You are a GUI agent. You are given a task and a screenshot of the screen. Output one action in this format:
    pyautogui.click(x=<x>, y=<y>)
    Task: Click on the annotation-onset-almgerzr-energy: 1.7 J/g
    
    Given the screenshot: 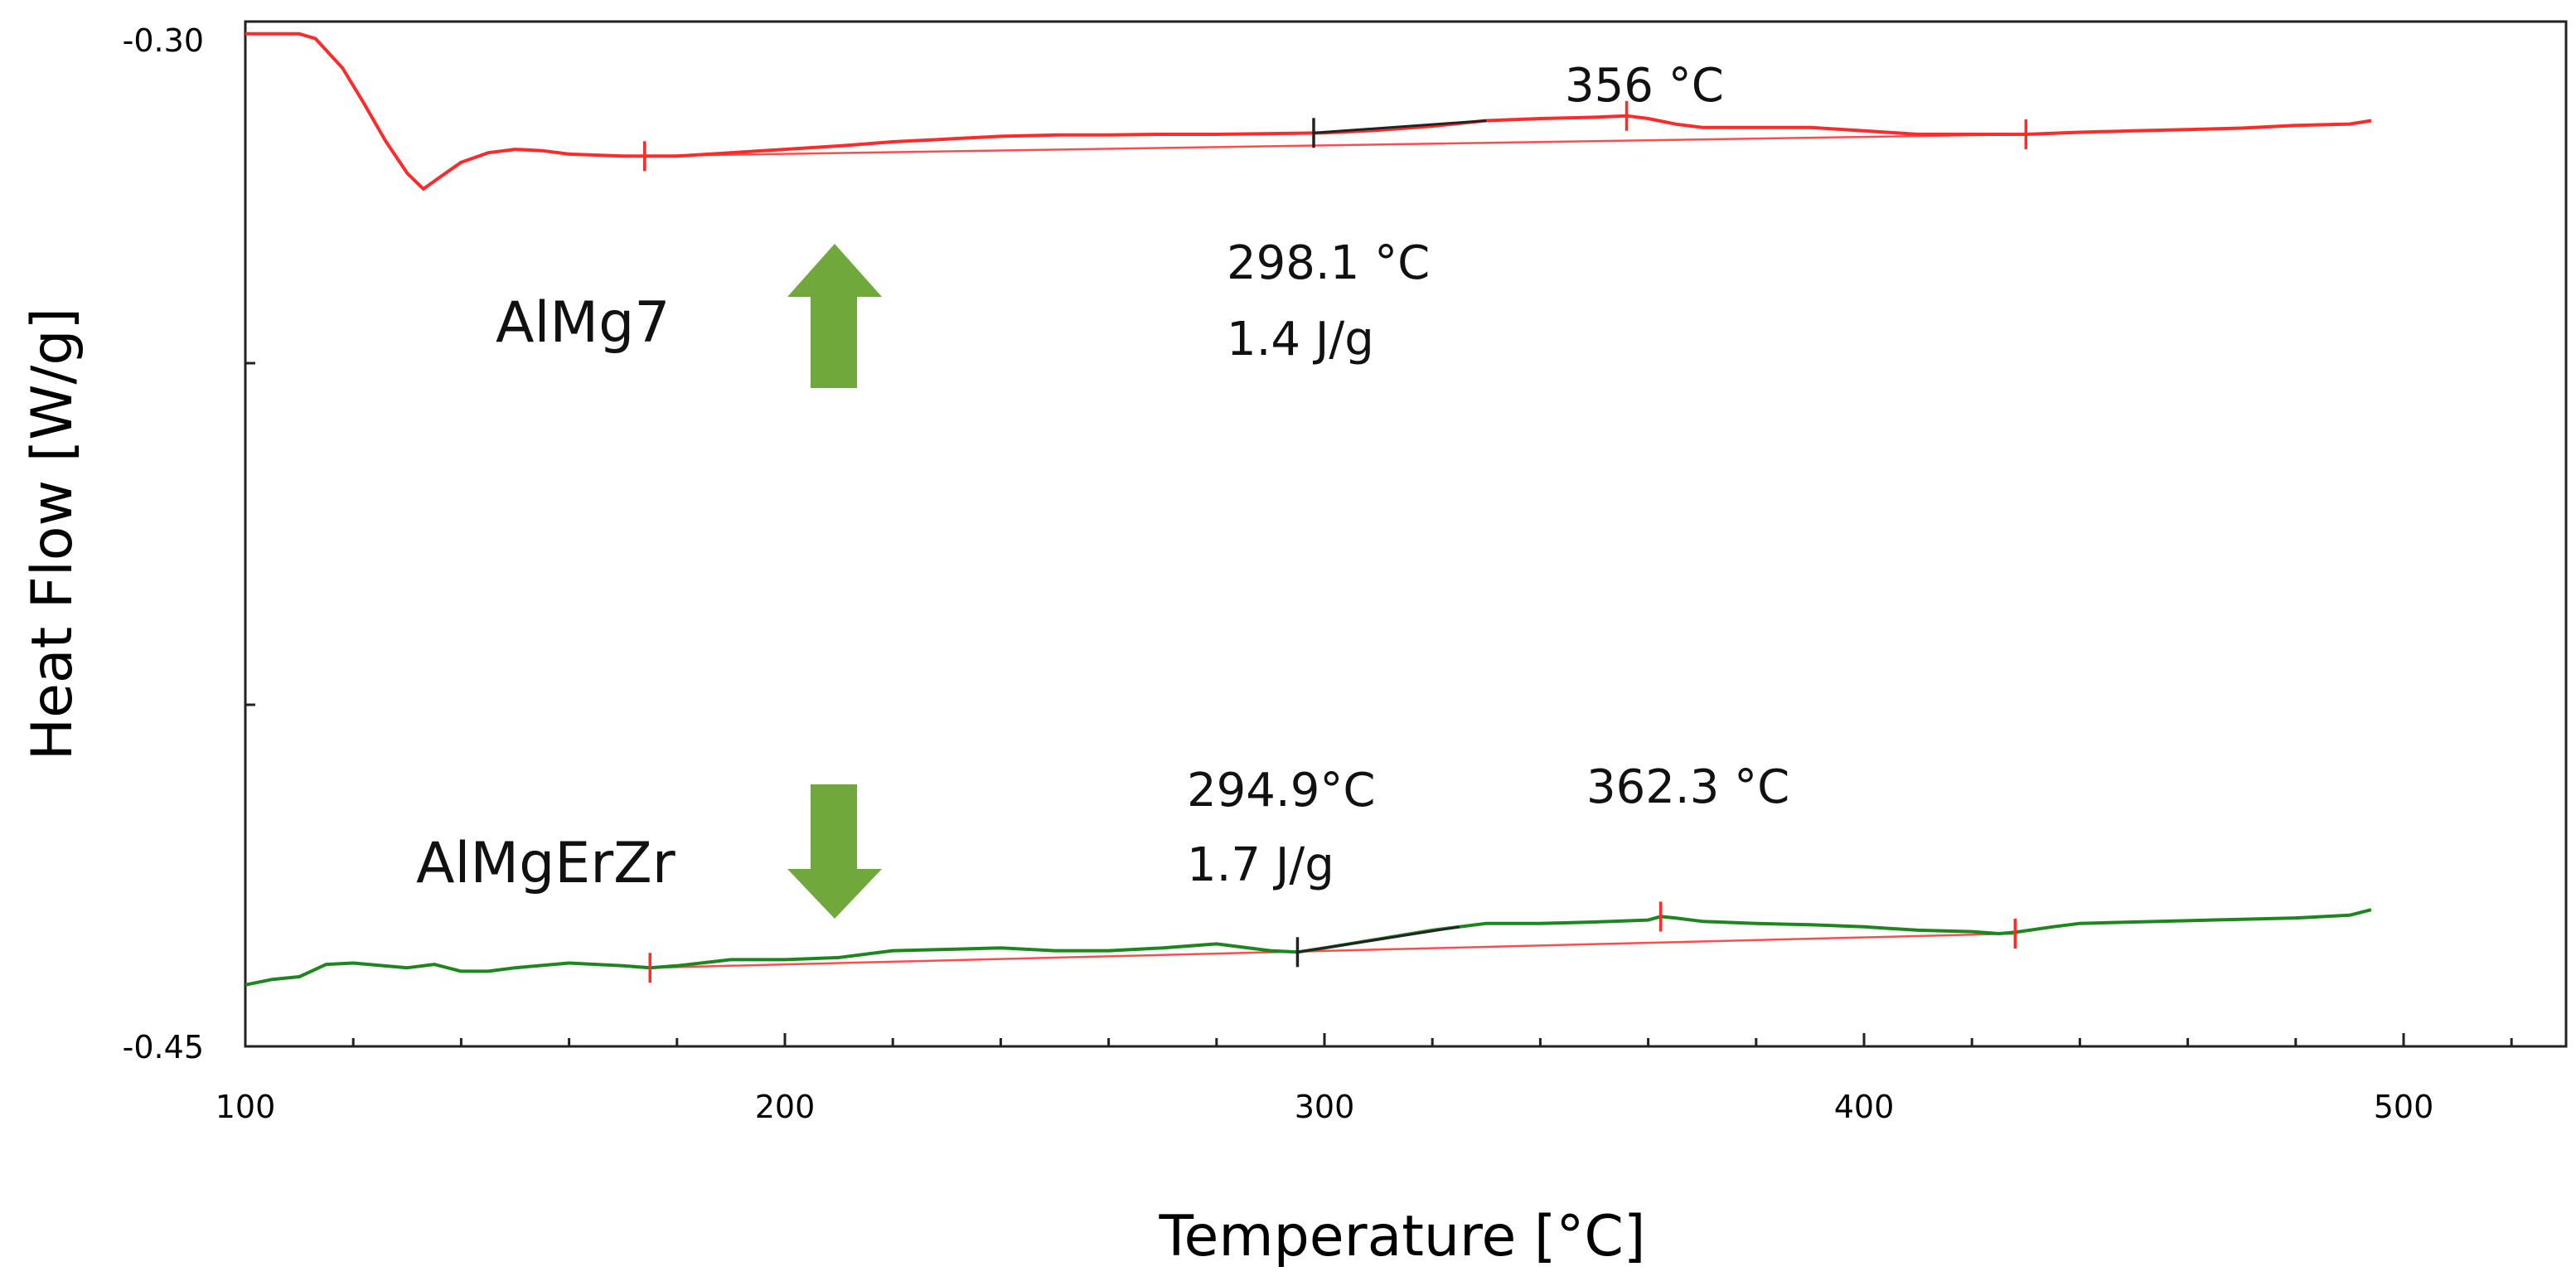 What is the action you would take?
    pyautogui.click(x=1260, y=865)
    